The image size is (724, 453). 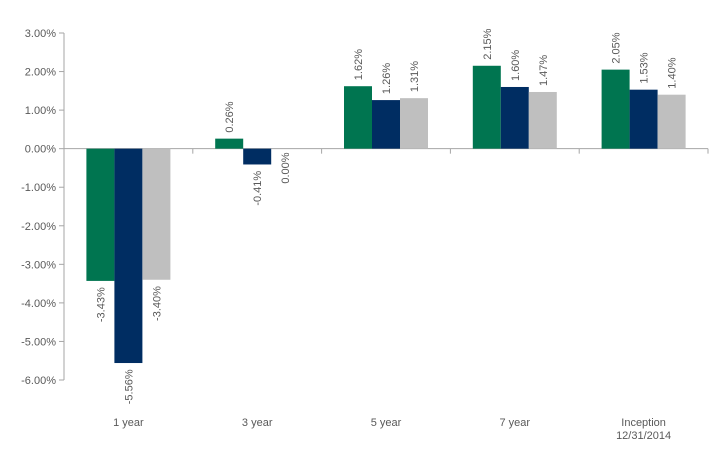 What do you see at coordinates (40, 150) in the screenshot?
I see `y-tick-label: 0.00%` at bounding box center [40, 150].